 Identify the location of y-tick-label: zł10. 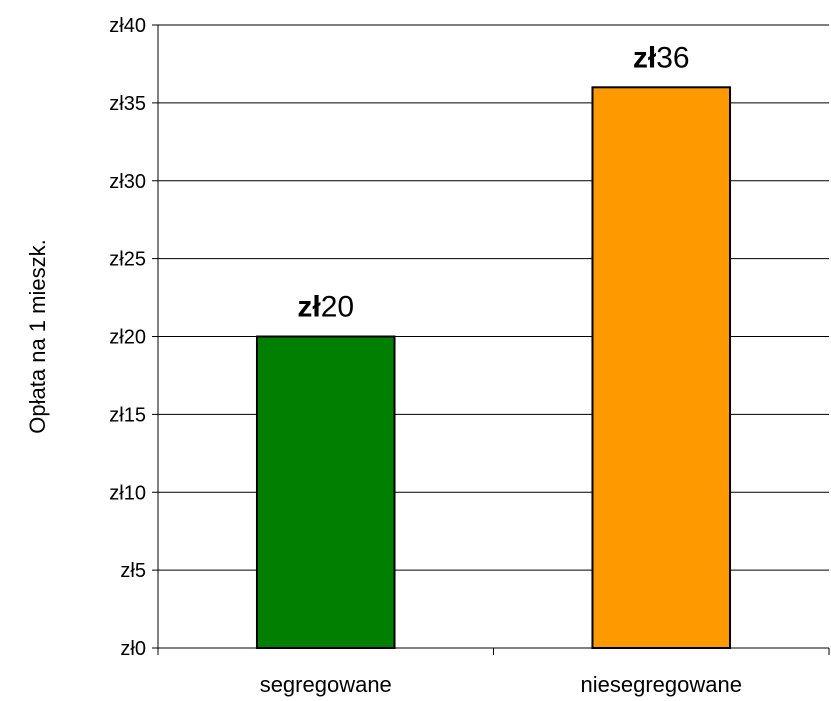
(127, 493).